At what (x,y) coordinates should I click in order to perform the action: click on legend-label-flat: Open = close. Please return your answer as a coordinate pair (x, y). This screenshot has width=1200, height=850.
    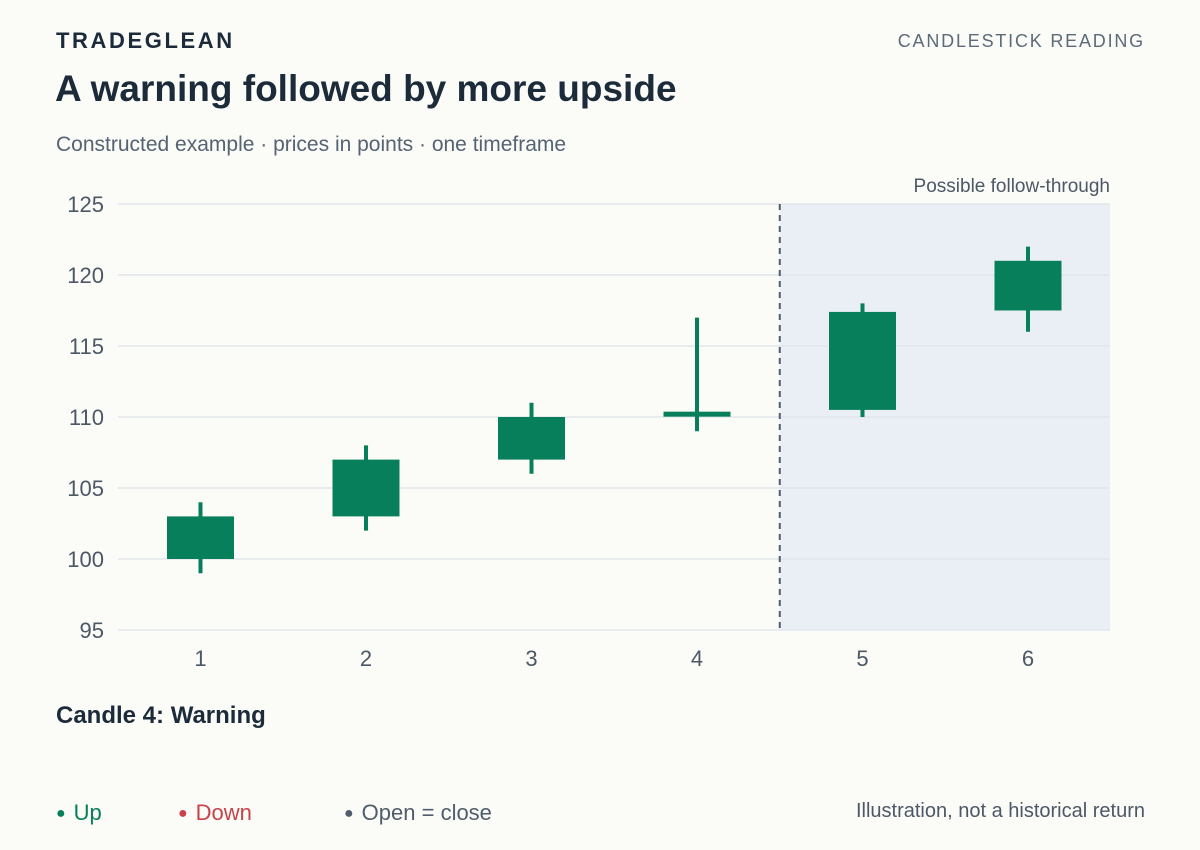
    Looking at the image, I should click on (426, 812).